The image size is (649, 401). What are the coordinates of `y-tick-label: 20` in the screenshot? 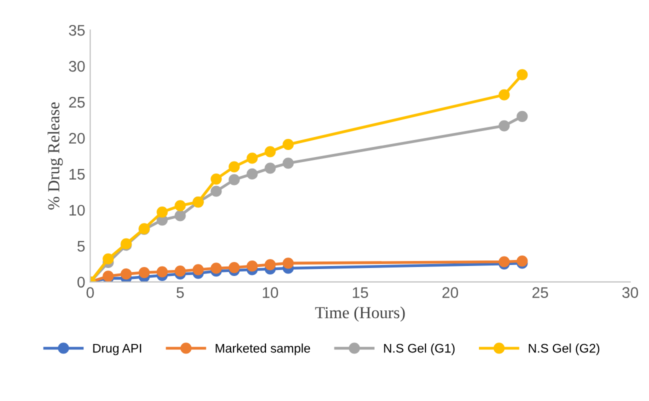 It's located at (77, 138).